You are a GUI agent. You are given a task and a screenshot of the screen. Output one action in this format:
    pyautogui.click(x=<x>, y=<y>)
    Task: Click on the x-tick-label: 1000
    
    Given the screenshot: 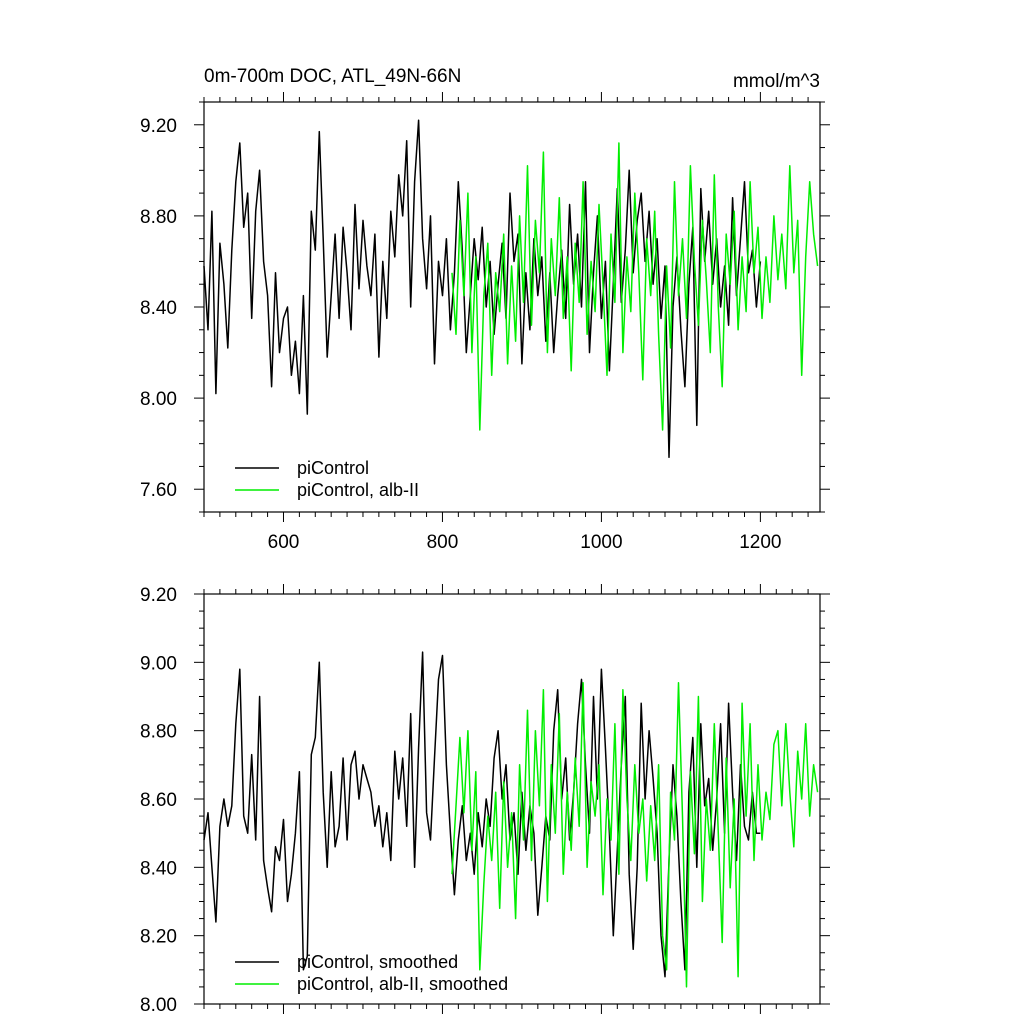 What is the action you would take?
    pyautogui.click(x=601, y=542)
    